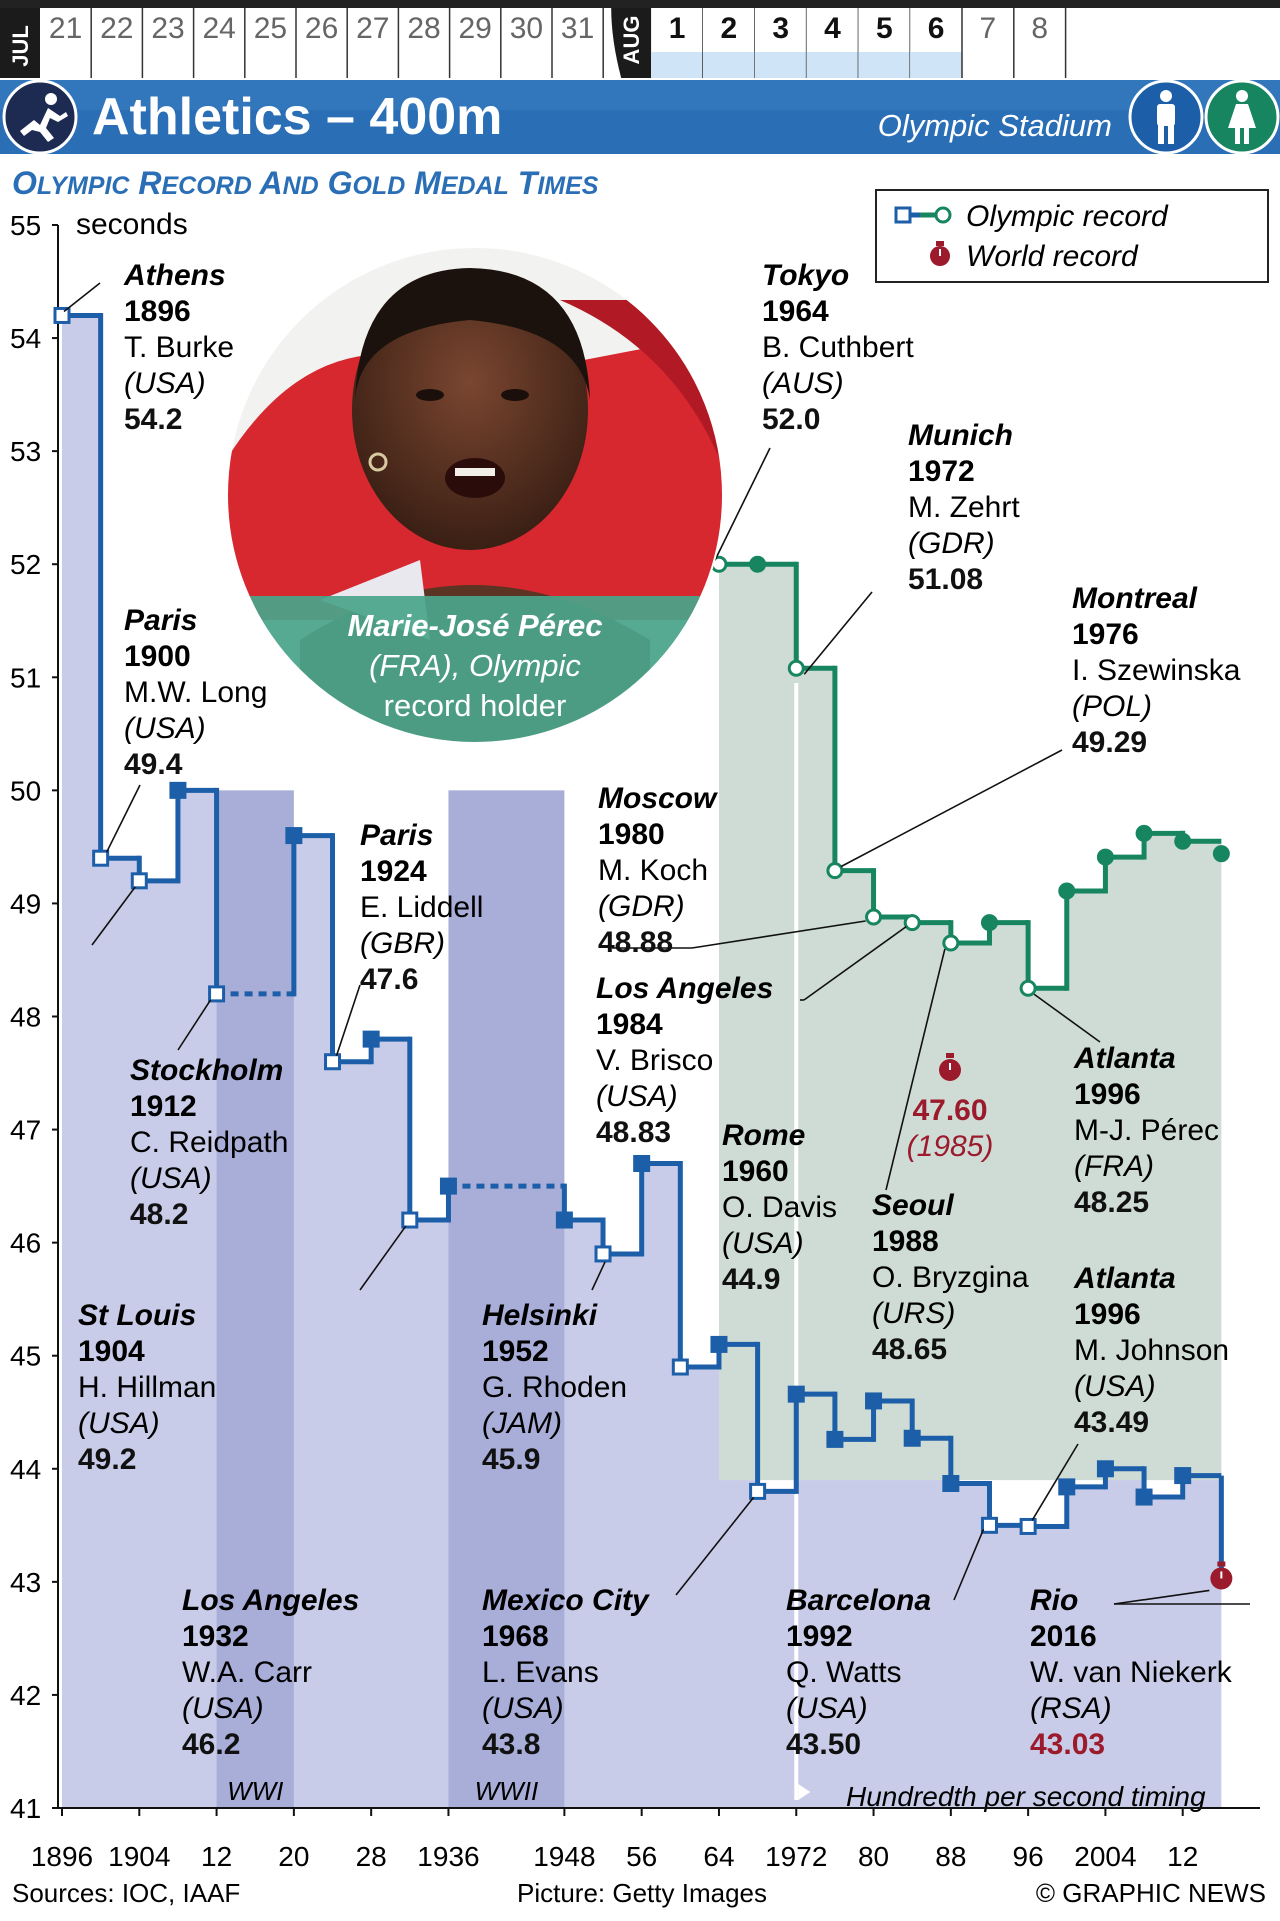  Describe the element at coordinates (540, 1315) in the screenshot. I see `annotation-city: Helsinki` at that location.